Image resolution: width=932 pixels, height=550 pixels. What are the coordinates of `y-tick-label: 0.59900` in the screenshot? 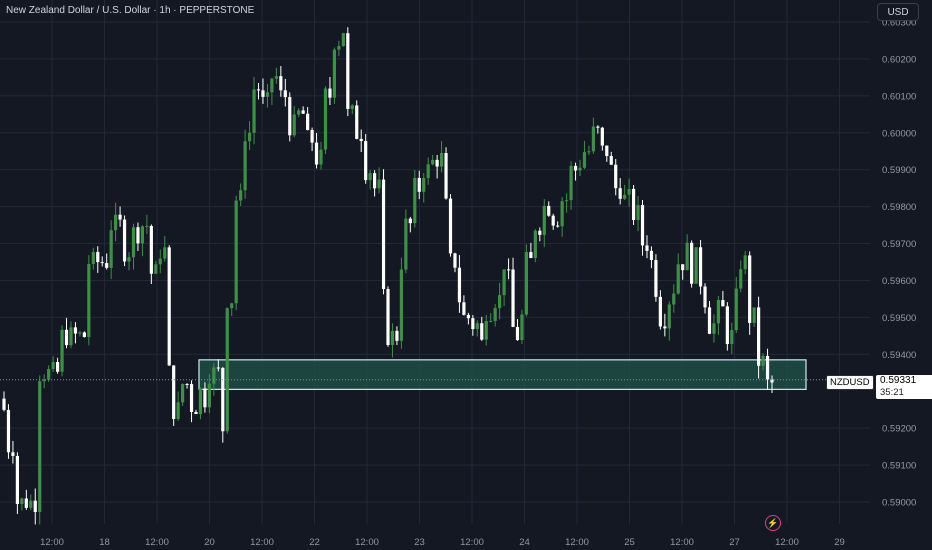 It's located at (899, 170).